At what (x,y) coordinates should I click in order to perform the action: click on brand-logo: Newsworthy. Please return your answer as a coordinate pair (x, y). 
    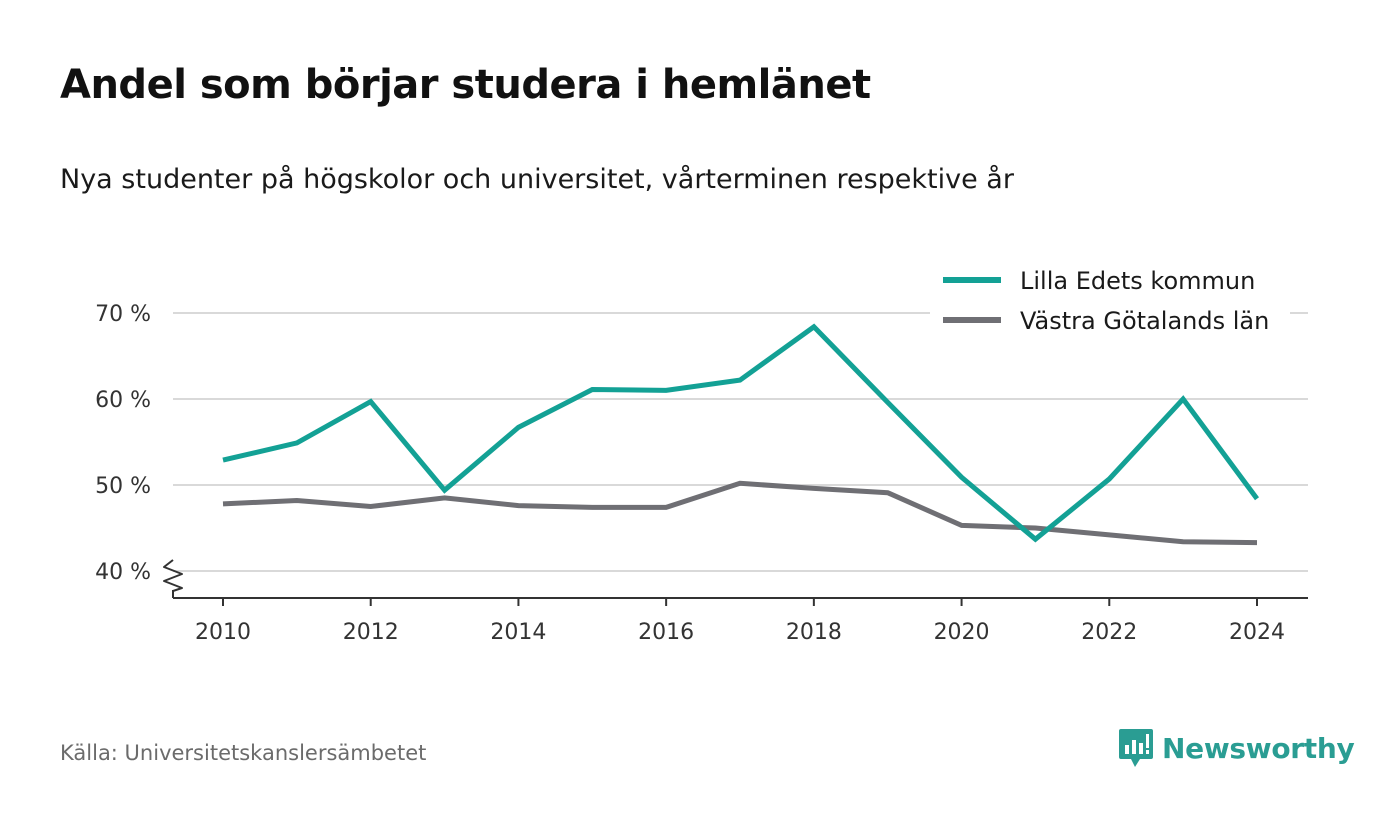
    Looking at the image, I should click on (1236, 748).